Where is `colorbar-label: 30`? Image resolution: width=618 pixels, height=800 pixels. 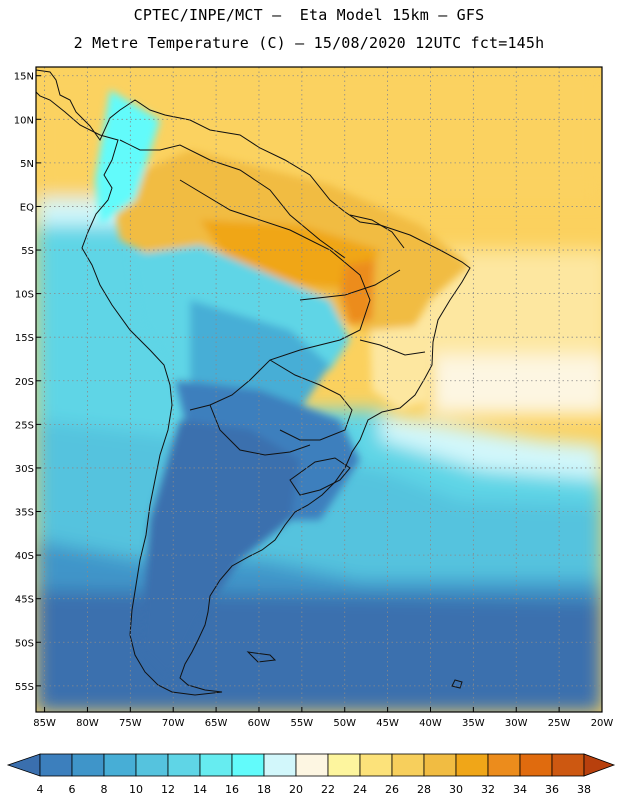 colorbar-label: 30 is located at coordinates (456, 789).